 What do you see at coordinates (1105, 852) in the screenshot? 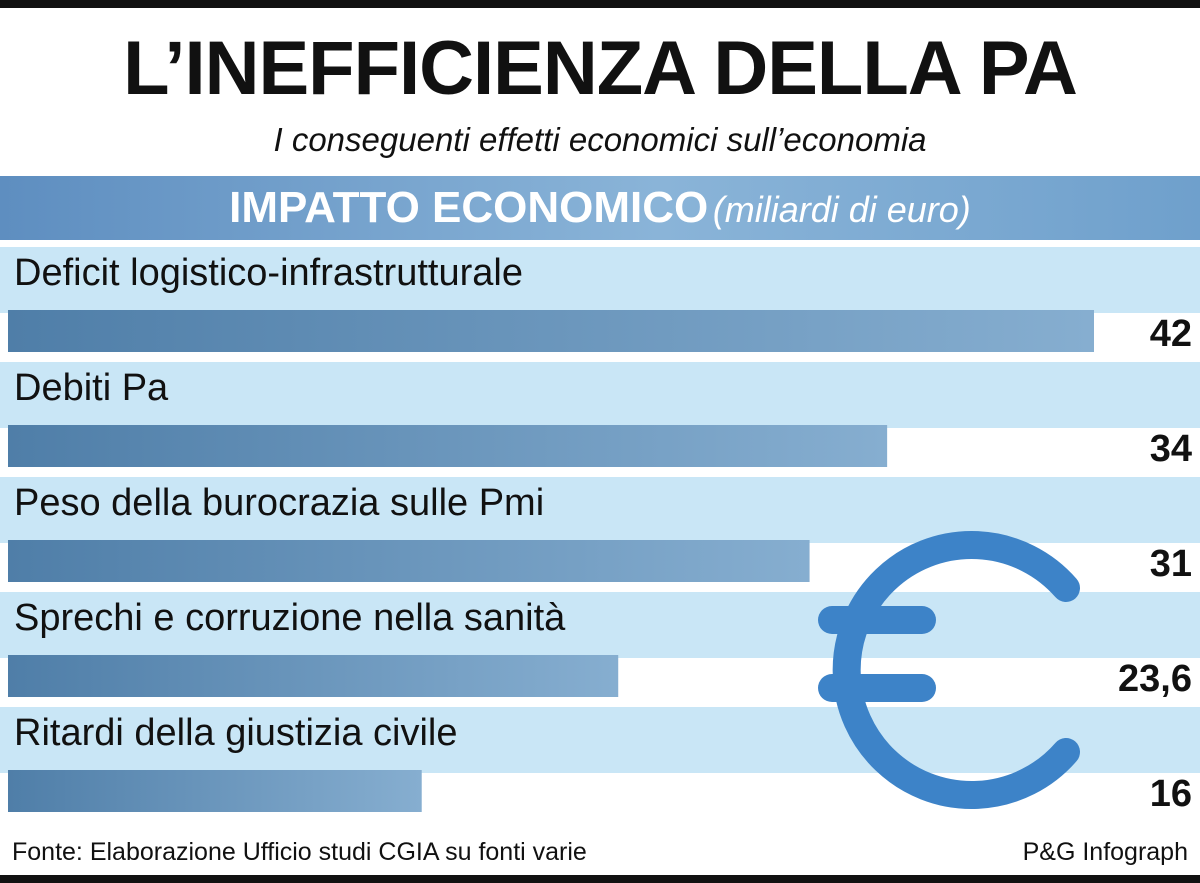
I see `credit-note: P&G Infograph` at bounding box center [1105, 852].